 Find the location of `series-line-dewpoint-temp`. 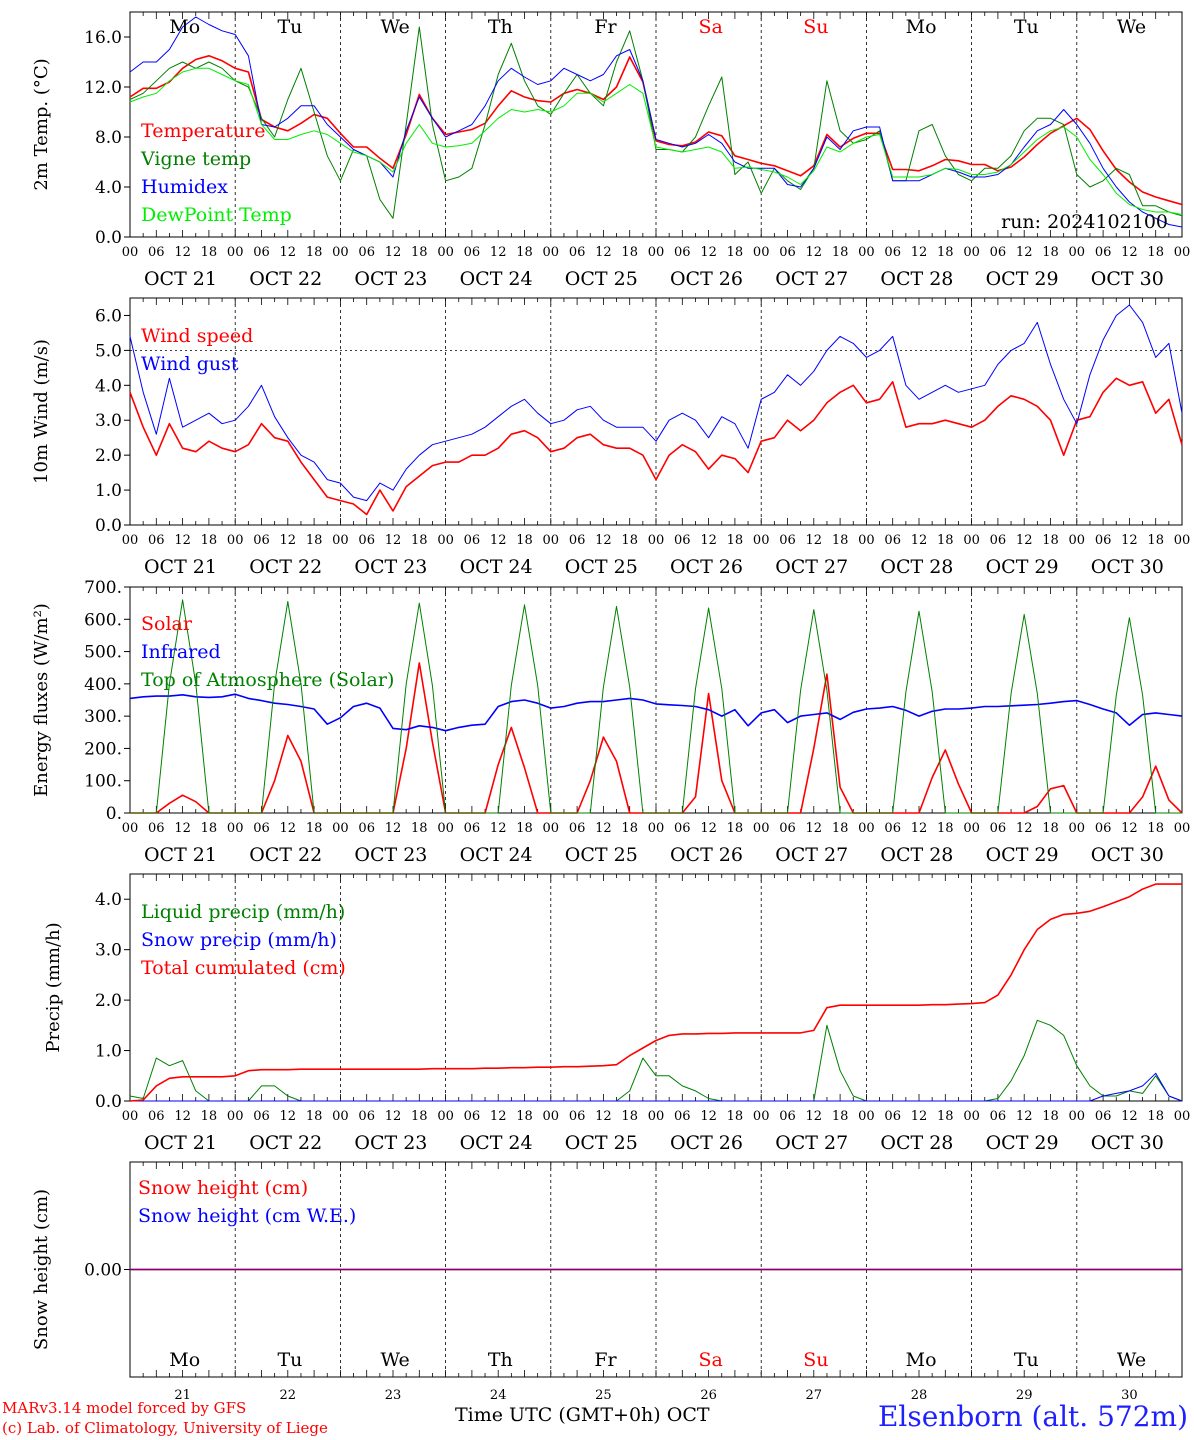

series-line-dewpoint-temp is located at coordinates (656, 141).